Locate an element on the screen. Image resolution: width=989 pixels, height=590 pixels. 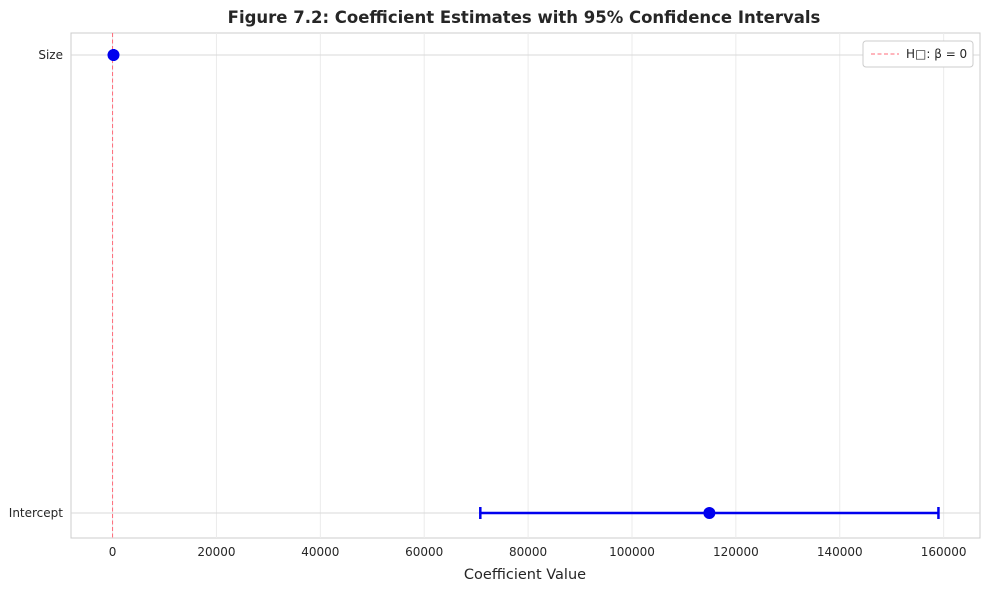
x-tick-label: 40000 is located at coordinates (320, 552).